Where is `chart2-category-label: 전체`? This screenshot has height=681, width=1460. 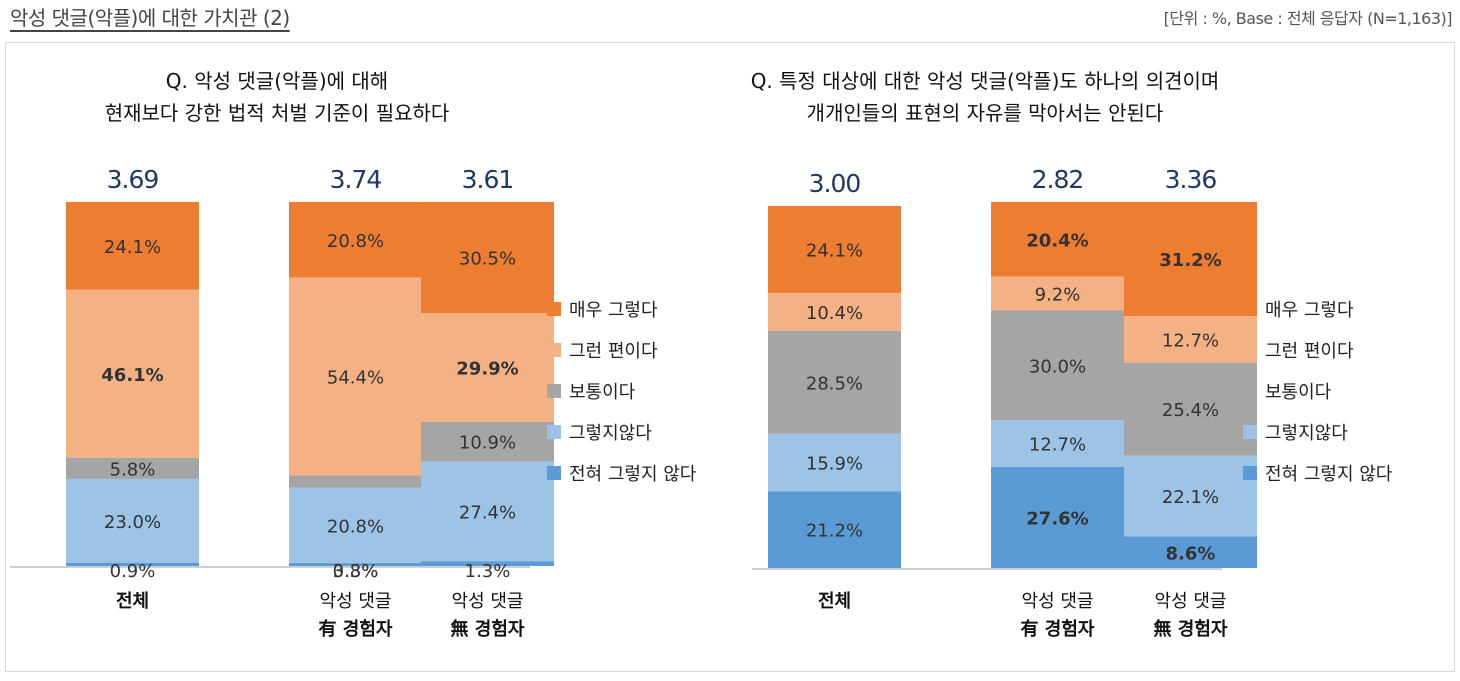
chart2-category-label: 전체 is located at coordinates (834, 601).